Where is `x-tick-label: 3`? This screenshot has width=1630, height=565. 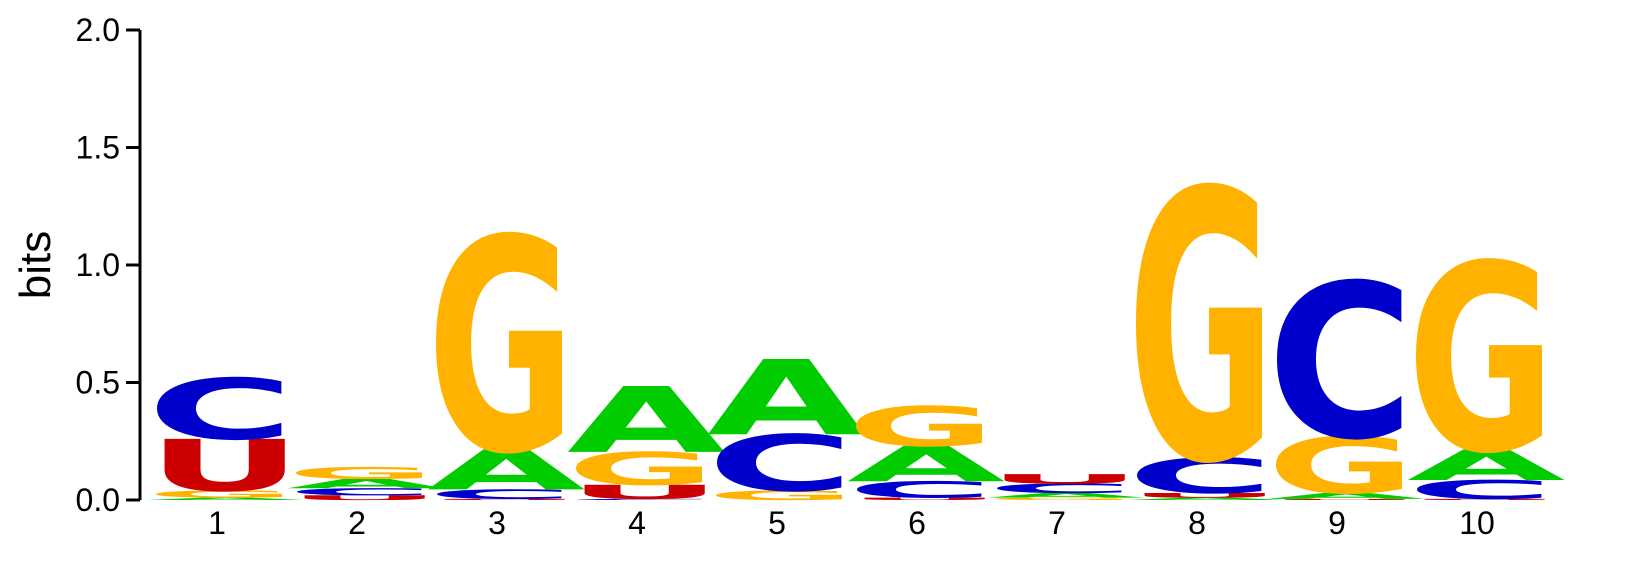
x-tick-label: 3 is located at coordinates (497, 523).